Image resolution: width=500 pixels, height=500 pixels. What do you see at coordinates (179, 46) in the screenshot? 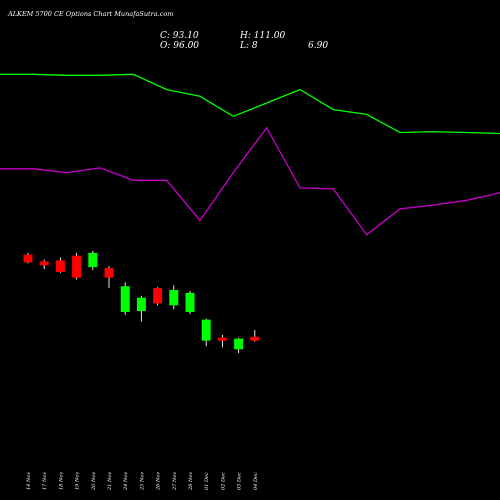
I see `ohlc-open: O: 96.00` at bounding box center [179, 46].